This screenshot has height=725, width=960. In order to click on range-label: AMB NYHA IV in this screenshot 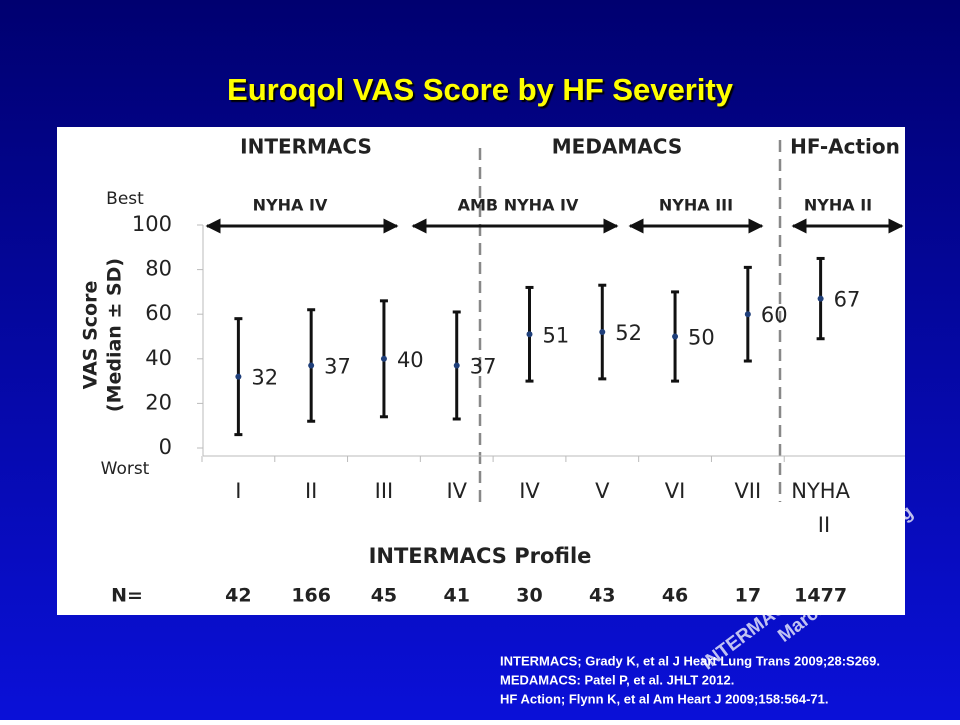, I will do `click(518, 205)`.